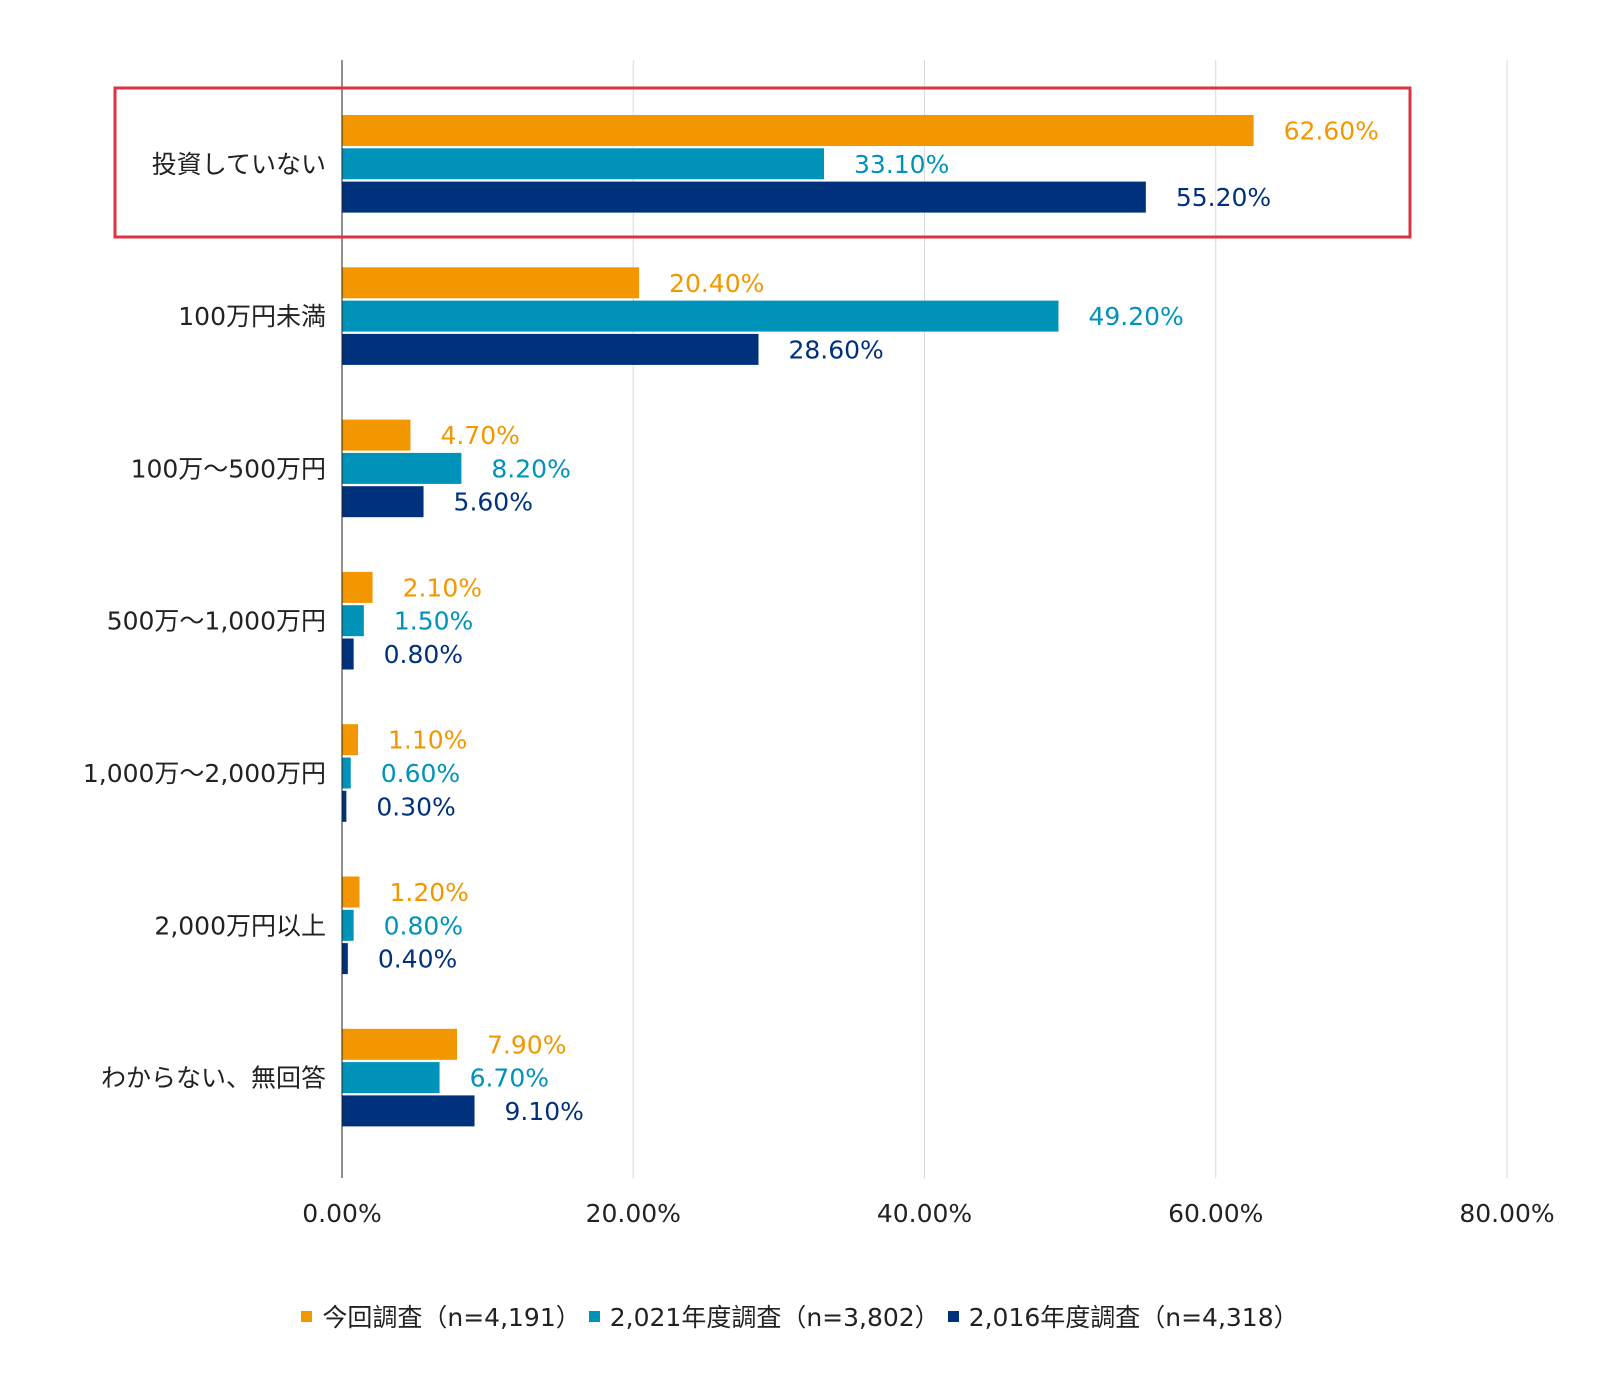 Image resolution: width=1600 pixels, height=1400 pixels. I want to click on category-label: 投資していない, so click(239, 164).